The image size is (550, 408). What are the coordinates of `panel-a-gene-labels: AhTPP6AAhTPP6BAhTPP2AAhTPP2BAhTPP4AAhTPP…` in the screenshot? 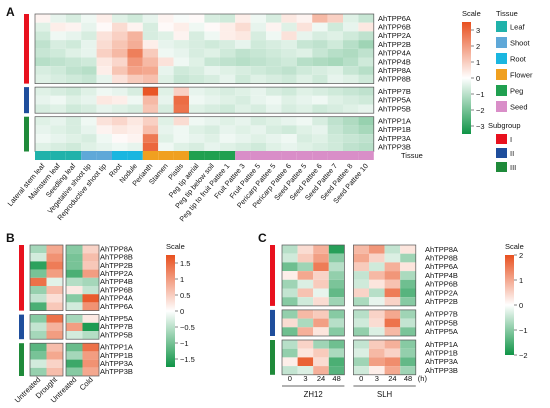 It's located at (394, 83).